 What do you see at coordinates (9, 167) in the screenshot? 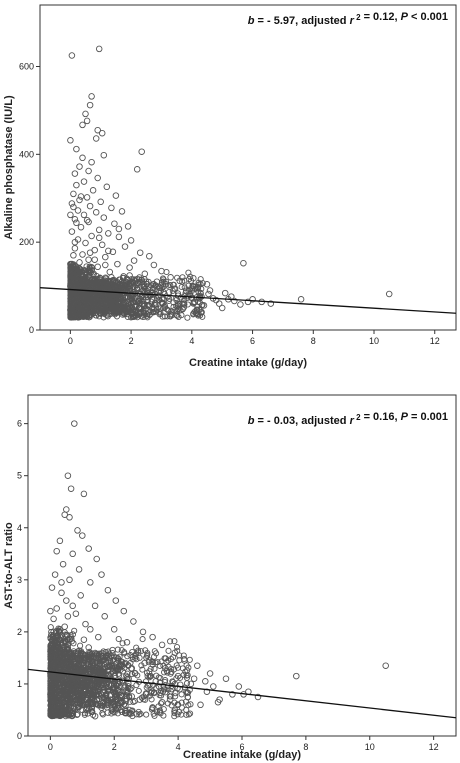
I see `y-axis-title: Alkaline phosphatase (IU/L)` at bounding box center [9, 167].